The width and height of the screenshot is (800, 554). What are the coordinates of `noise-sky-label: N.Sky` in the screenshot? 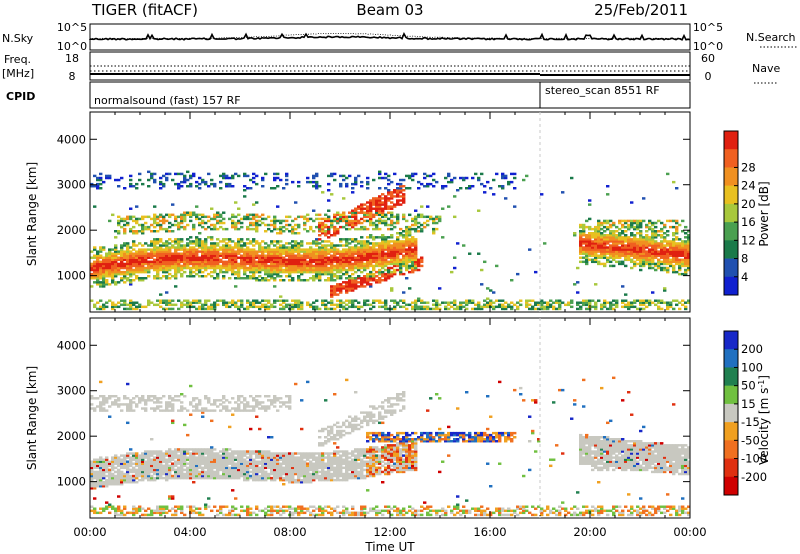 It's located at (18, 38).